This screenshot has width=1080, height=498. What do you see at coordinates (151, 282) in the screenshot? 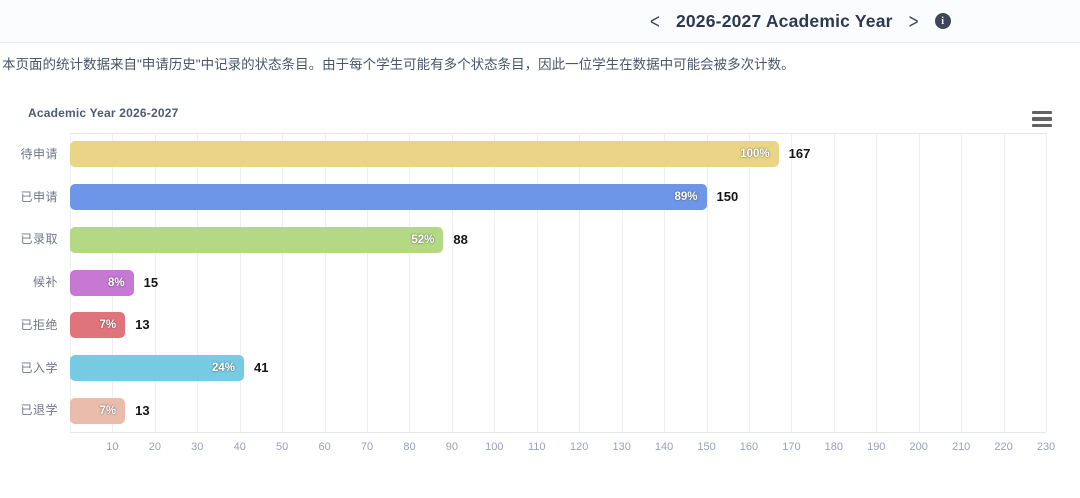
I see `value-label: 15` at bounding box center [151, 282].